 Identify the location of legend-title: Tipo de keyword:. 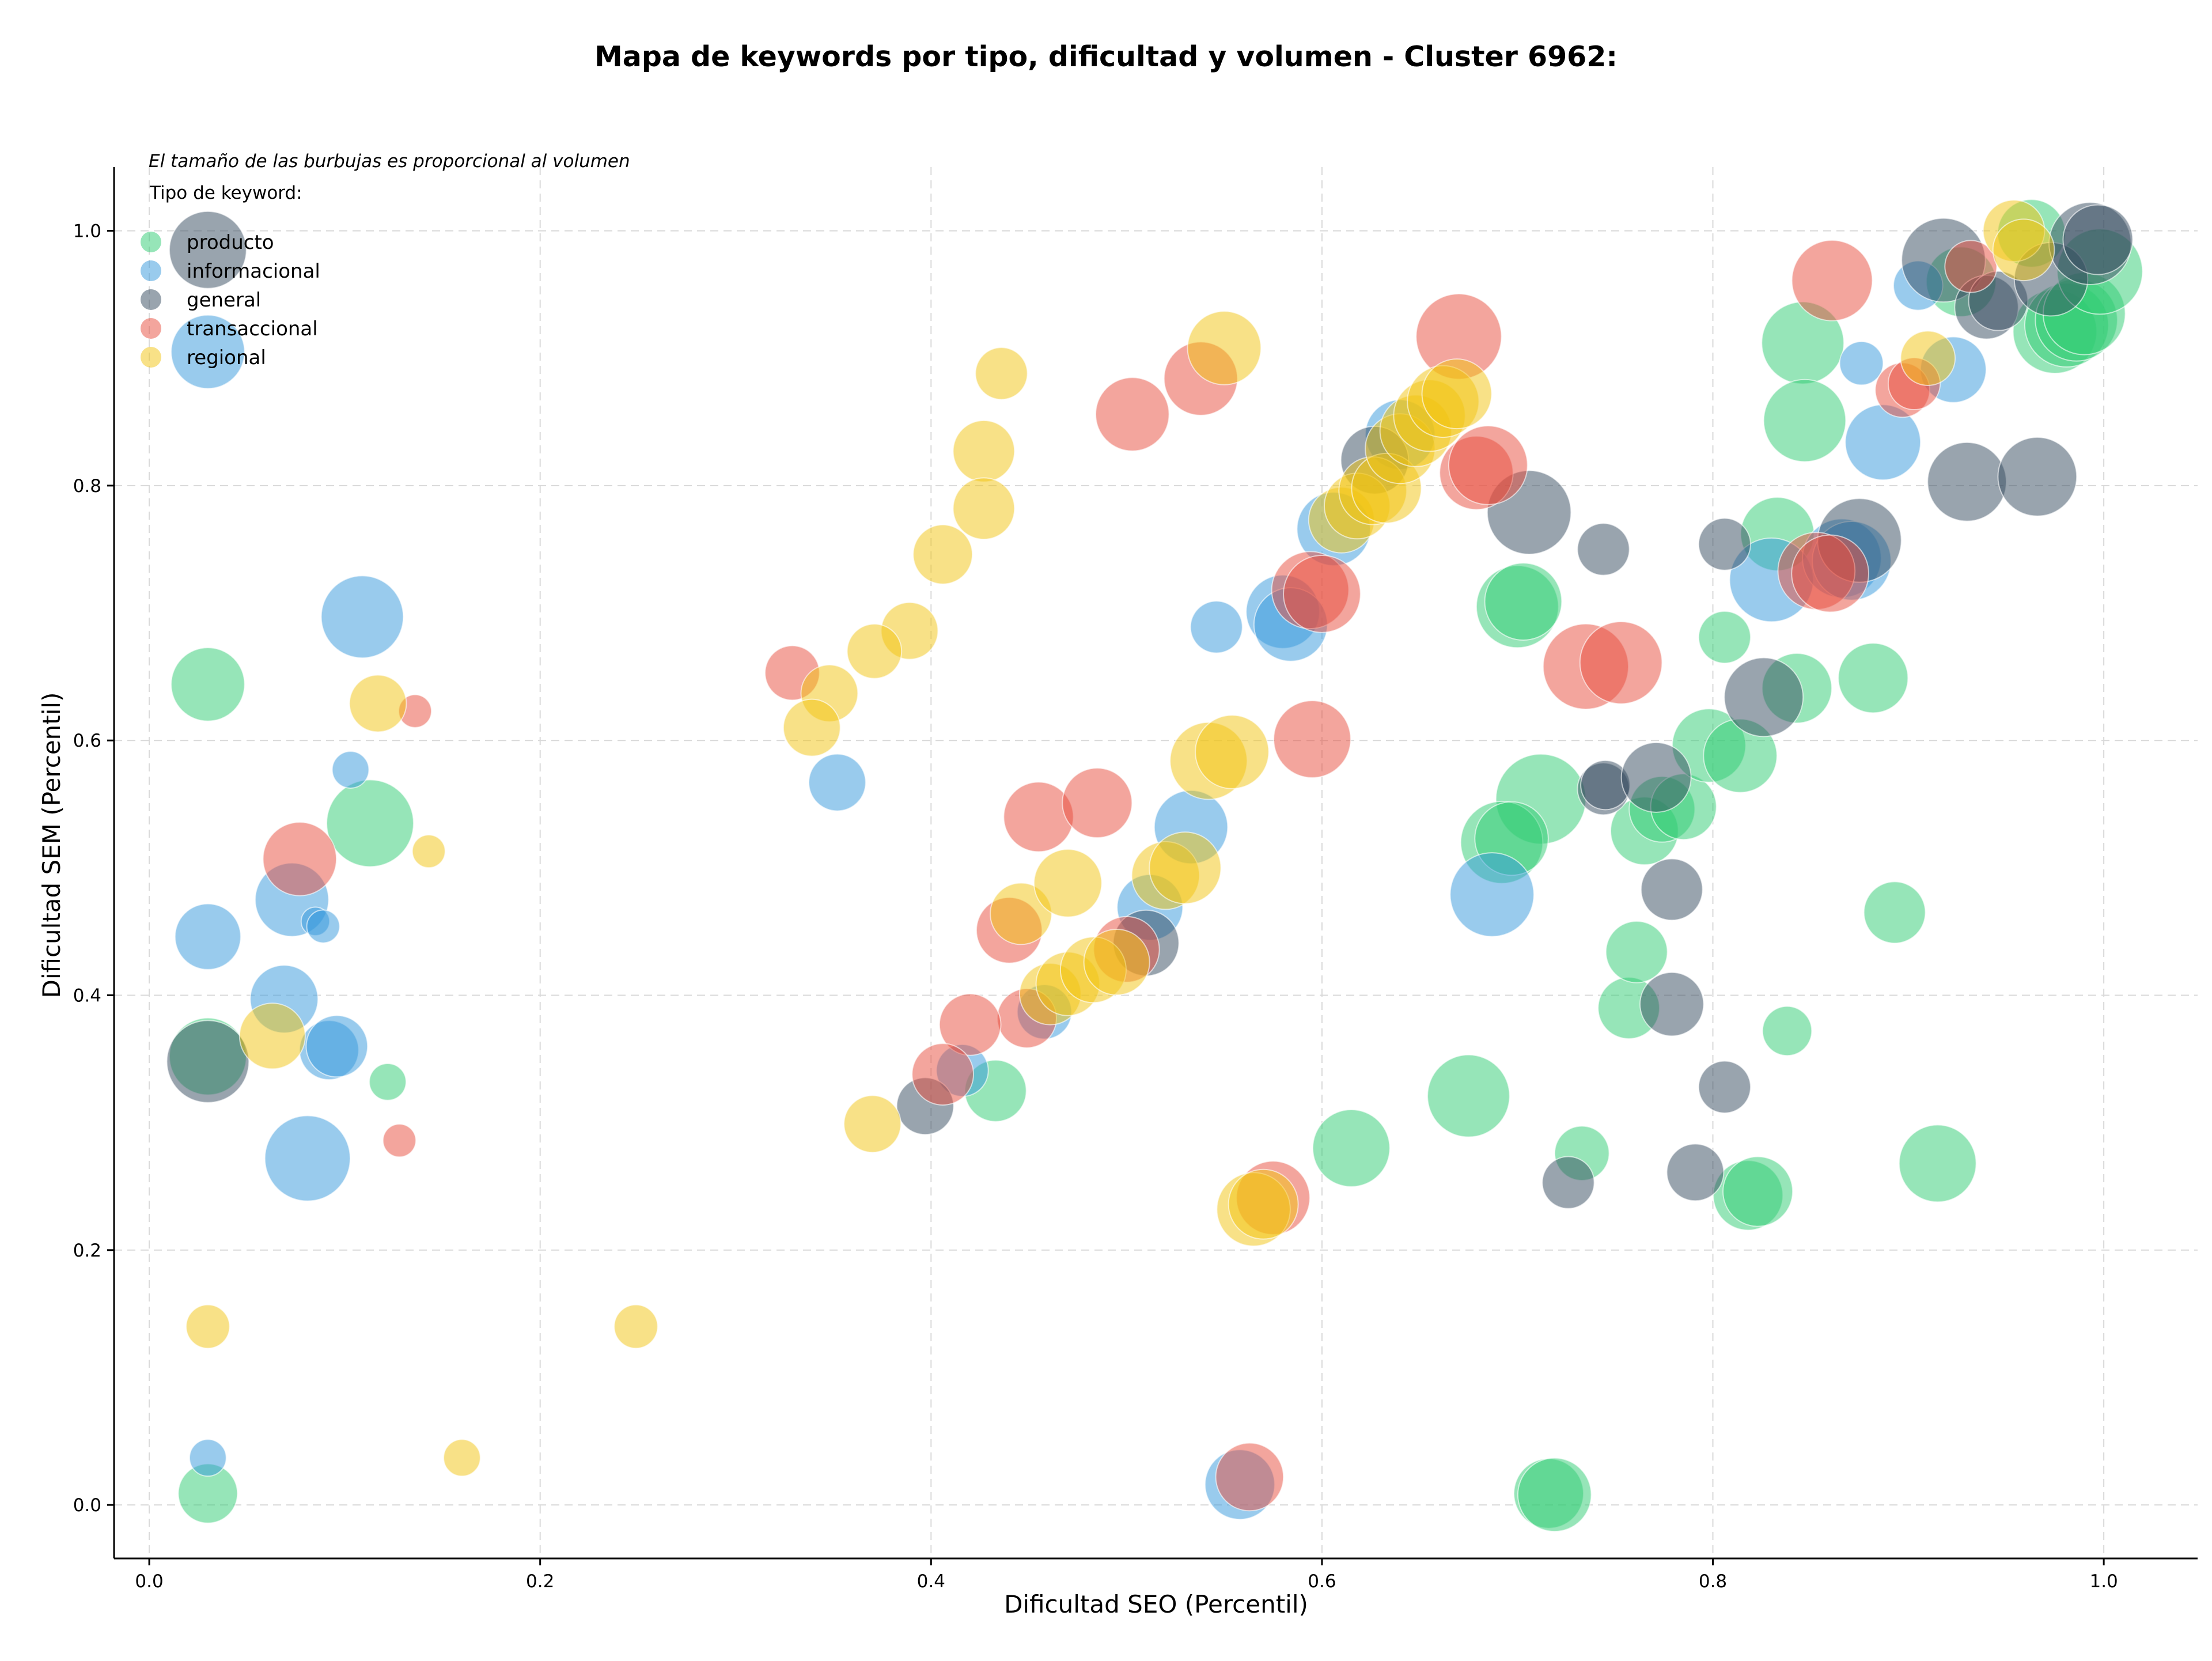
(225, 193).